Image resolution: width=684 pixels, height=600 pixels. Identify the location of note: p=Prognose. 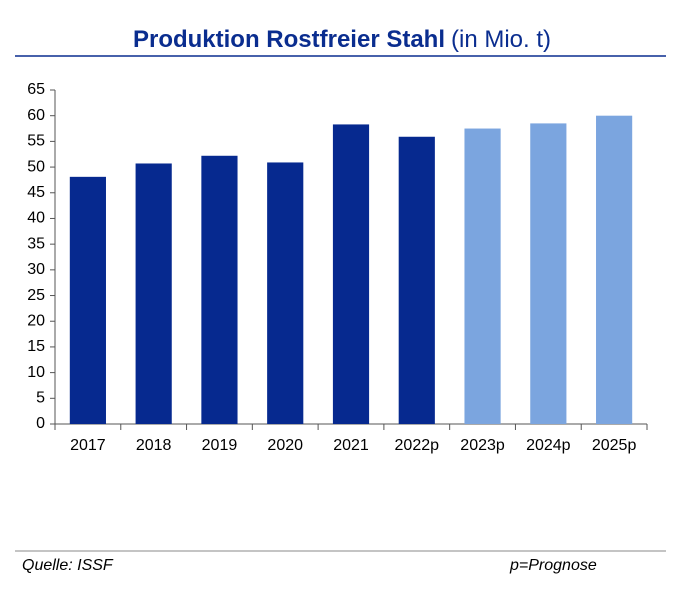
(553, 565).